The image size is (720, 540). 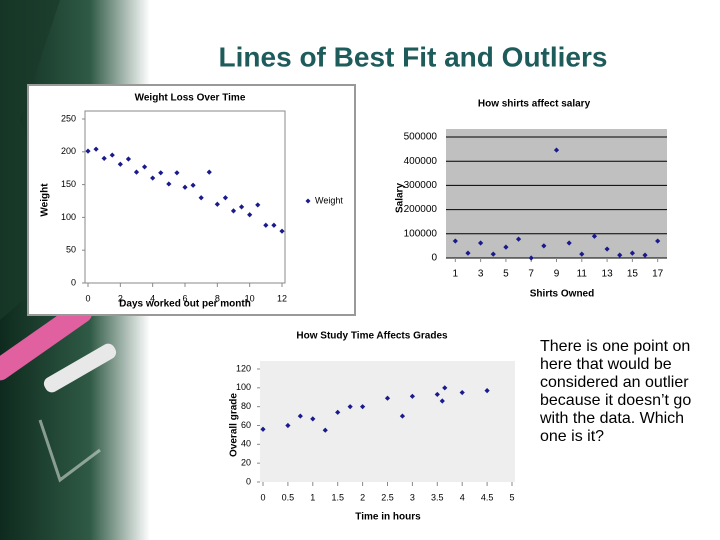 I want to click on x-tick-label: 17, so click(x=658, y=274).